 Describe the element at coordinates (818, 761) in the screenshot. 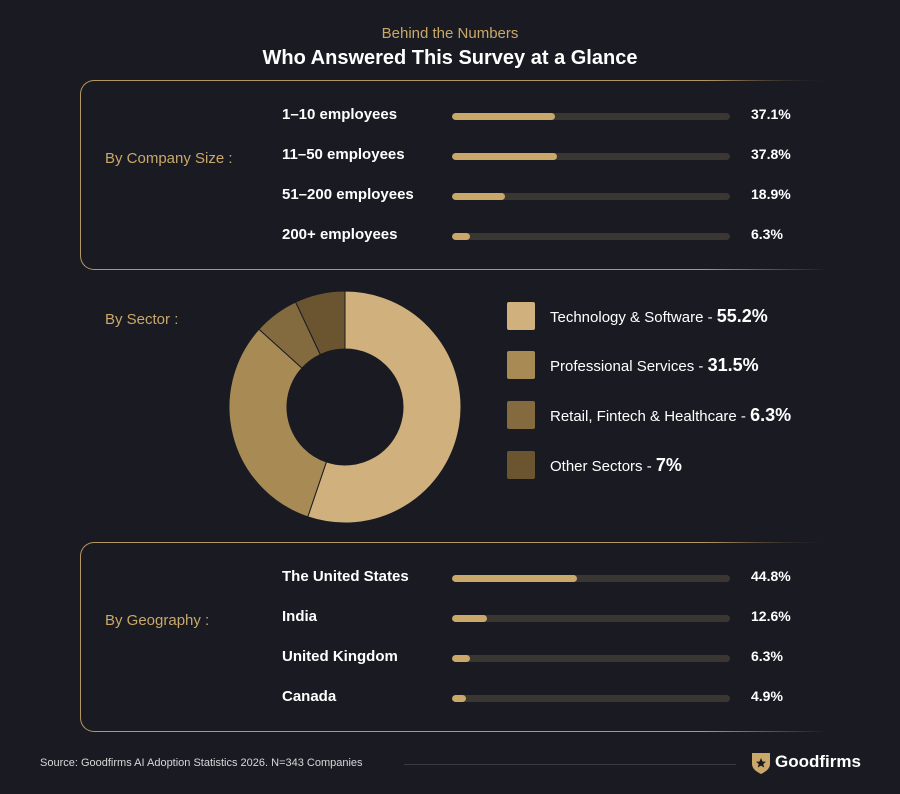

I see `brand-name: Goodfirms` at that location.